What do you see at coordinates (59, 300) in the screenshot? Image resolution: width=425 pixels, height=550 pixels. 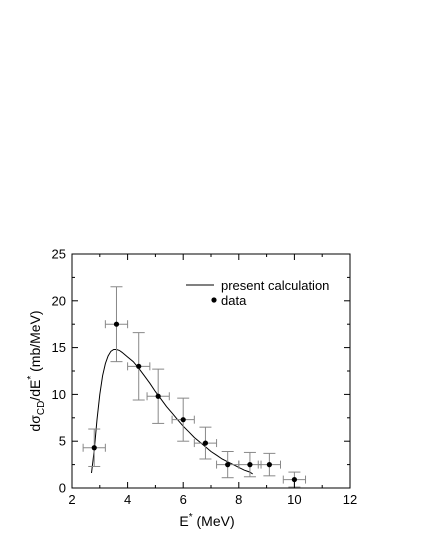 I see `y-tick-label: 20` at bounding box center [59, 300].